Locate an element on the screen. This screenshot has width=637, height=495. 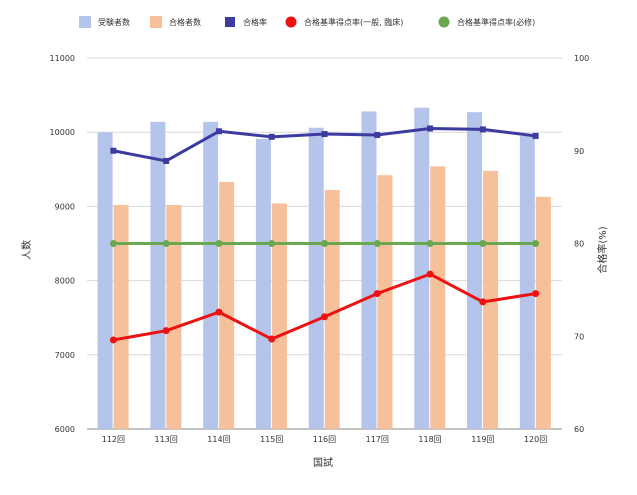
x-tick-label: 113回 is located at coordinates (166, 439).